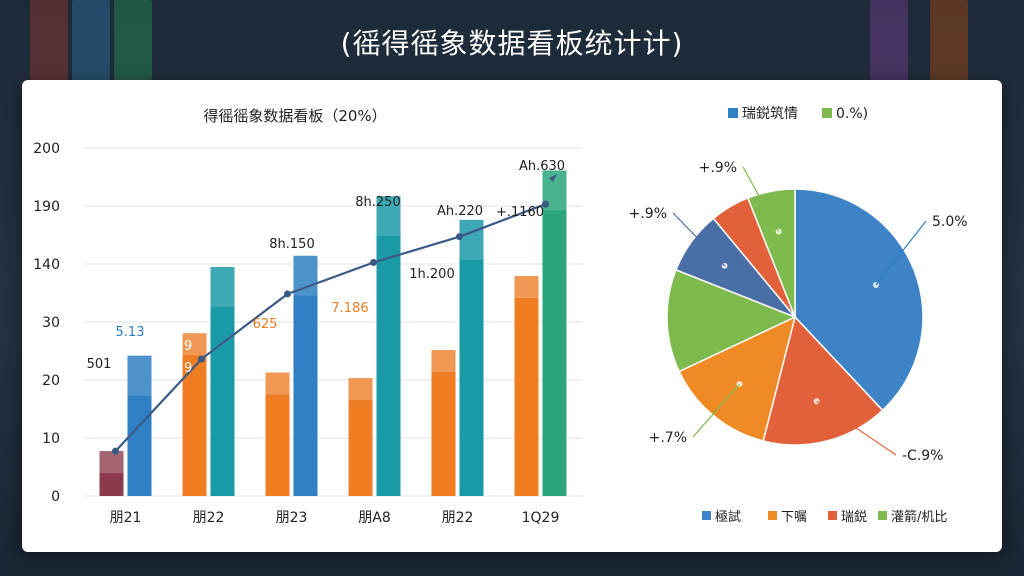  Describe the element at coordinates (294, 116) in the screenshot. I see `bar-chart-title: 得徭徭象数据看板（20%）` at that location.